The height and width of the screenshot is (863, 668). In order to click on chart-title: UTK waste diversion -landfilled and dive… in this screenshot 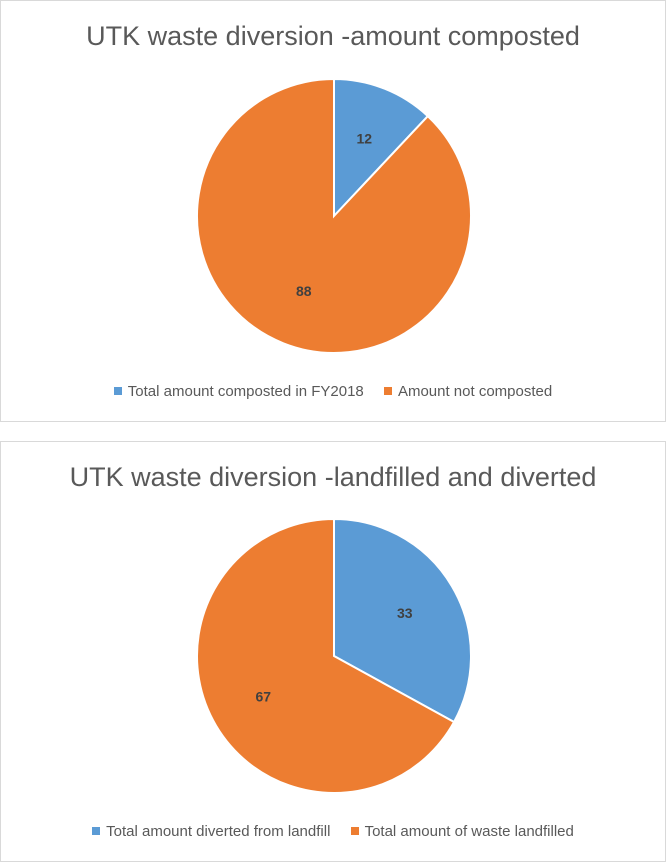, I will do `click(333, 477)`.